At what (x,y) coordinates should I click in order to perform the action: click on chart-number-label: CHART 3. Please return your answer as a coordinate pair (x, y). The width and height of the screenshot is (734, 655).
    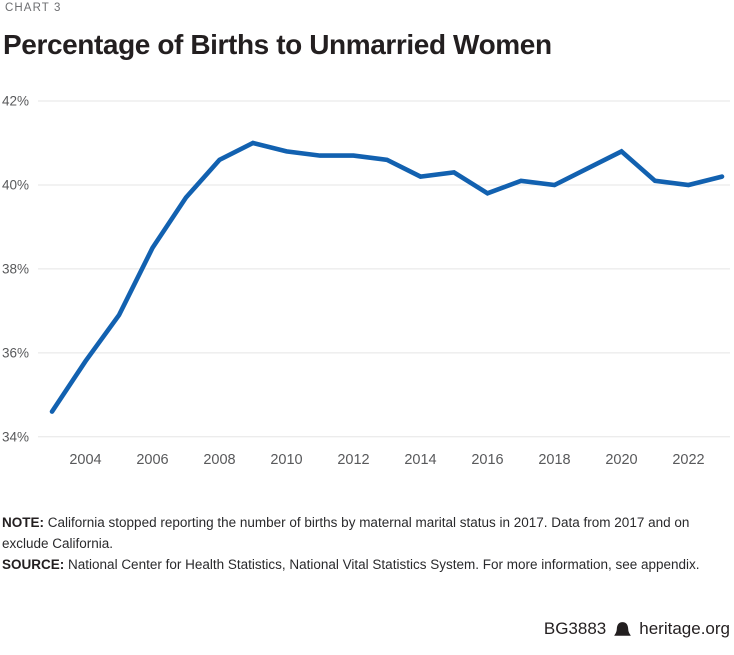
    Looking at the image, I should click on (33, 8).